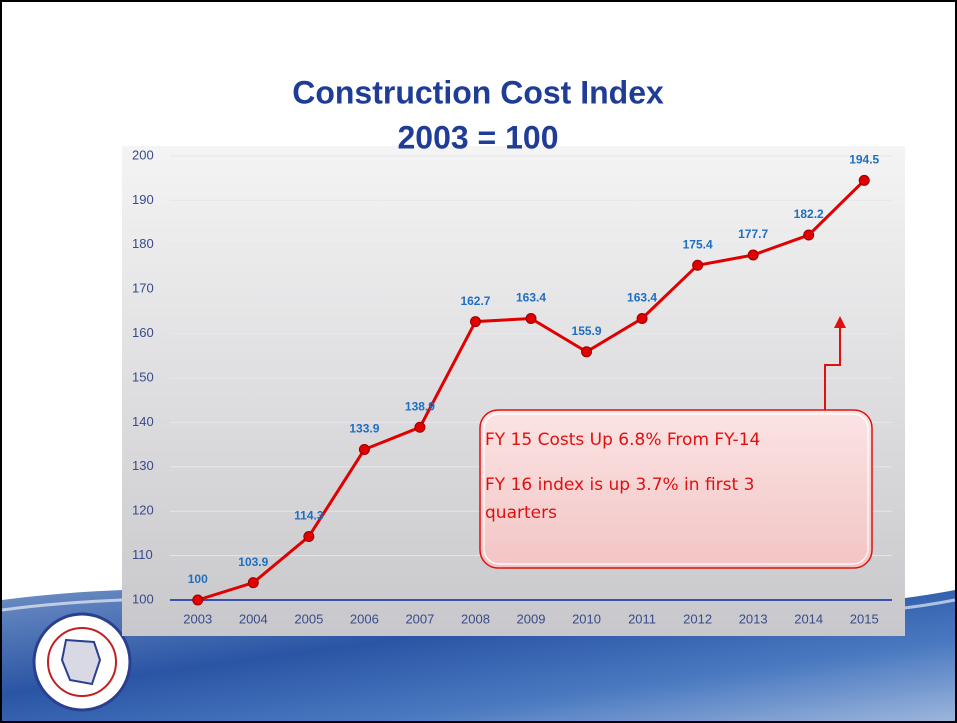 The image size is (957, 723). I want to click on annotation-arrow, so click(832, 367).